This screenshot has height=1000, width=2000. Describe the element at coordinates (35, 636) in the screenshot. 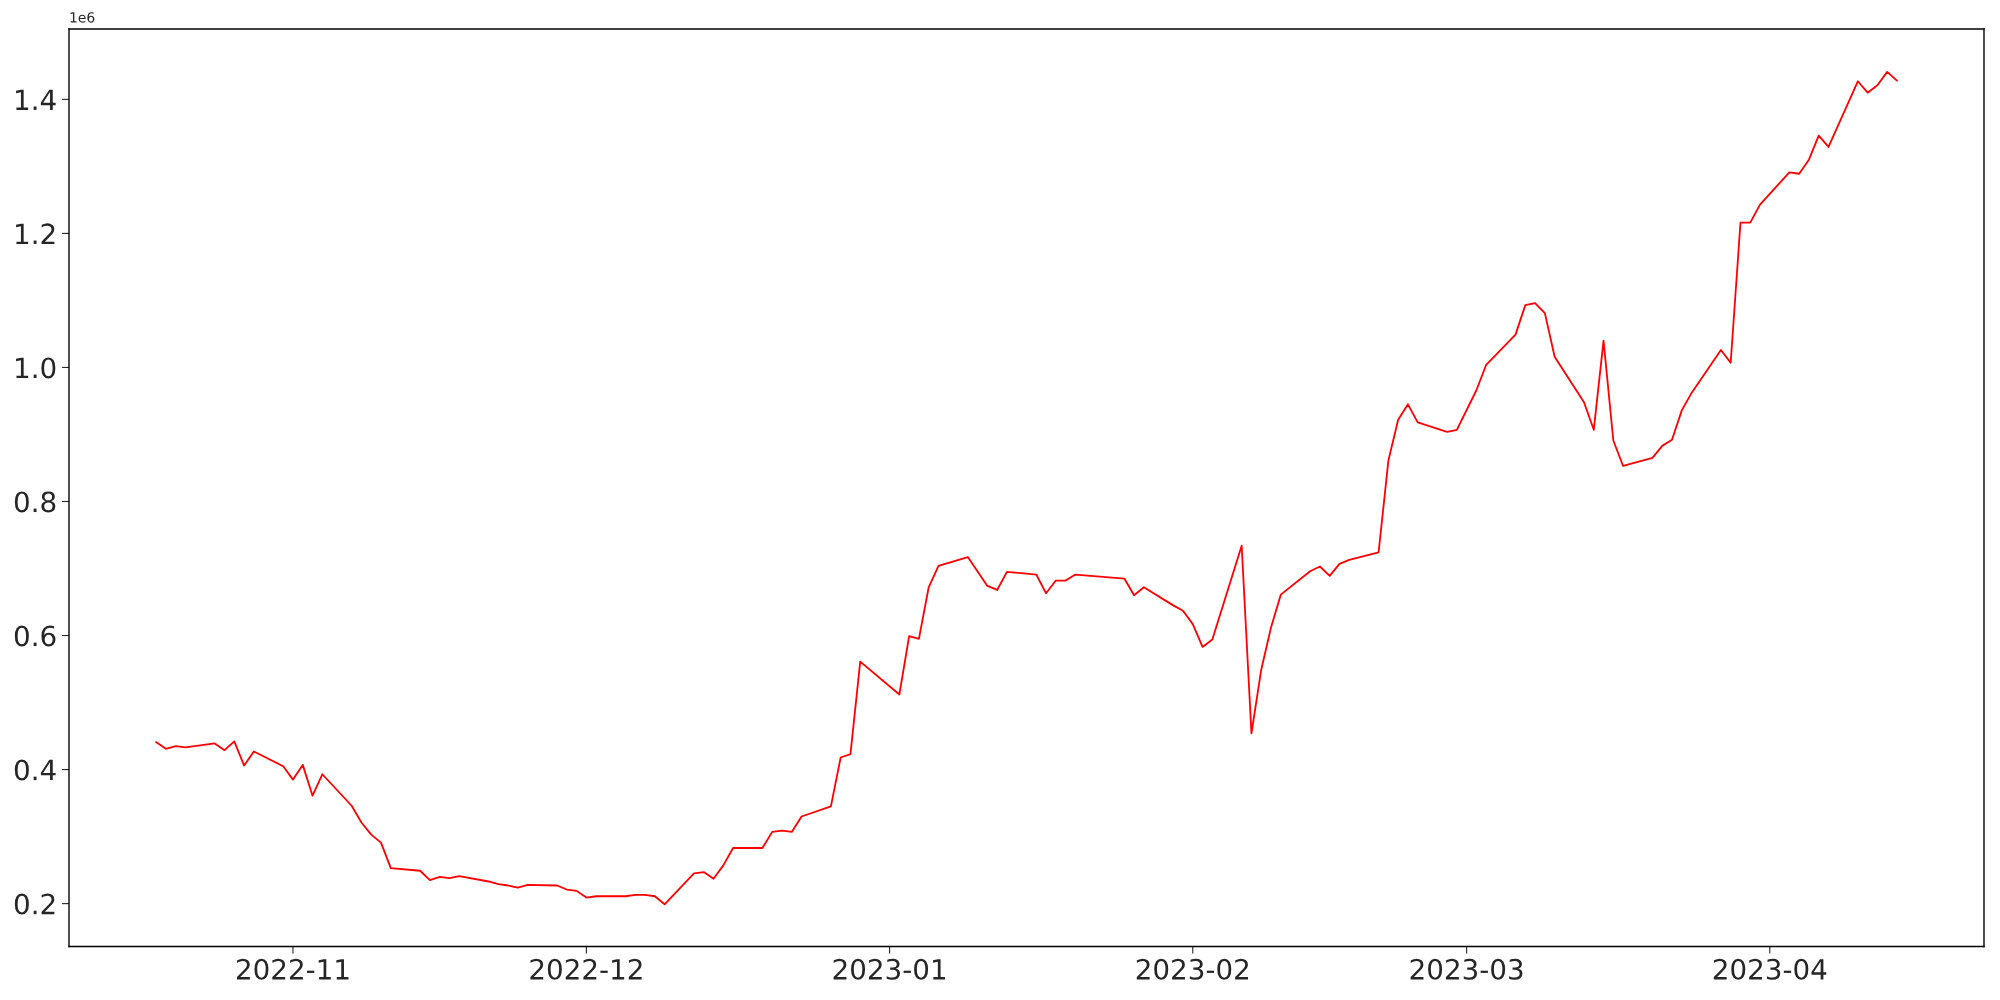

I see `y-tick-label: 0.6` at that location.